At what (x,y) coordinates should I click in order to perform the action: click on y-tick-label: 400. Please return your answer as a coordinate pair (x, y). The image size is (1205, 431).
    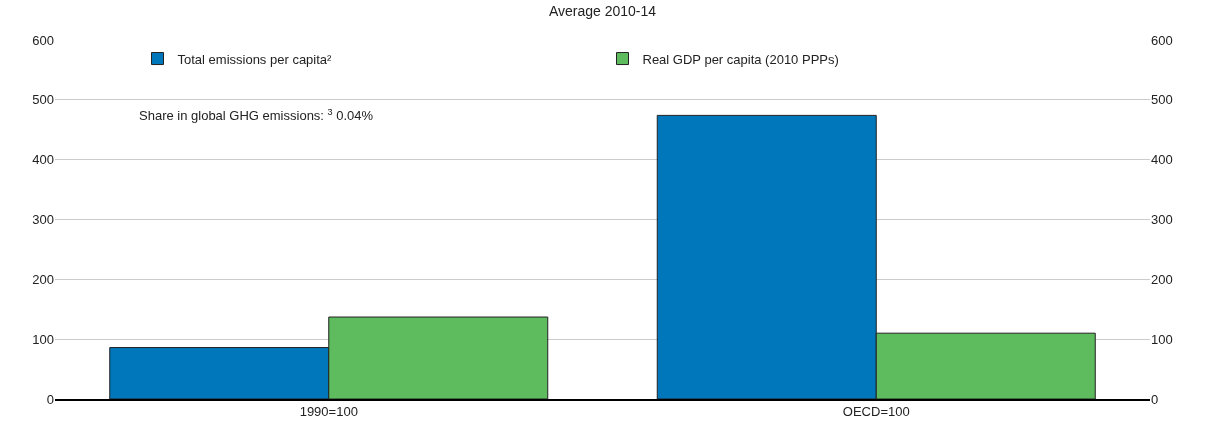
    Looking at the image, I should click on (43, 160).